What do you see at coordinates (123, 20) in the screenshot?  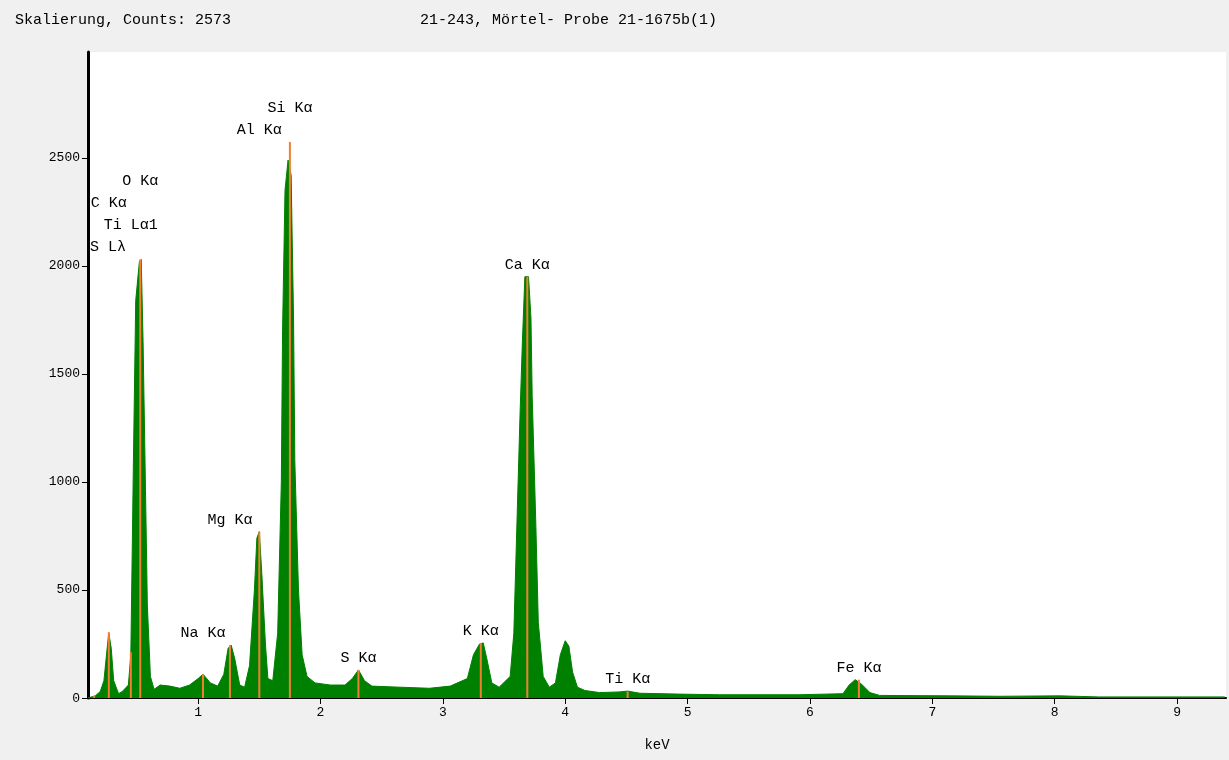 I see `chart-title: Skalierung, Counts: 2573` at bounding box center [123, 20].